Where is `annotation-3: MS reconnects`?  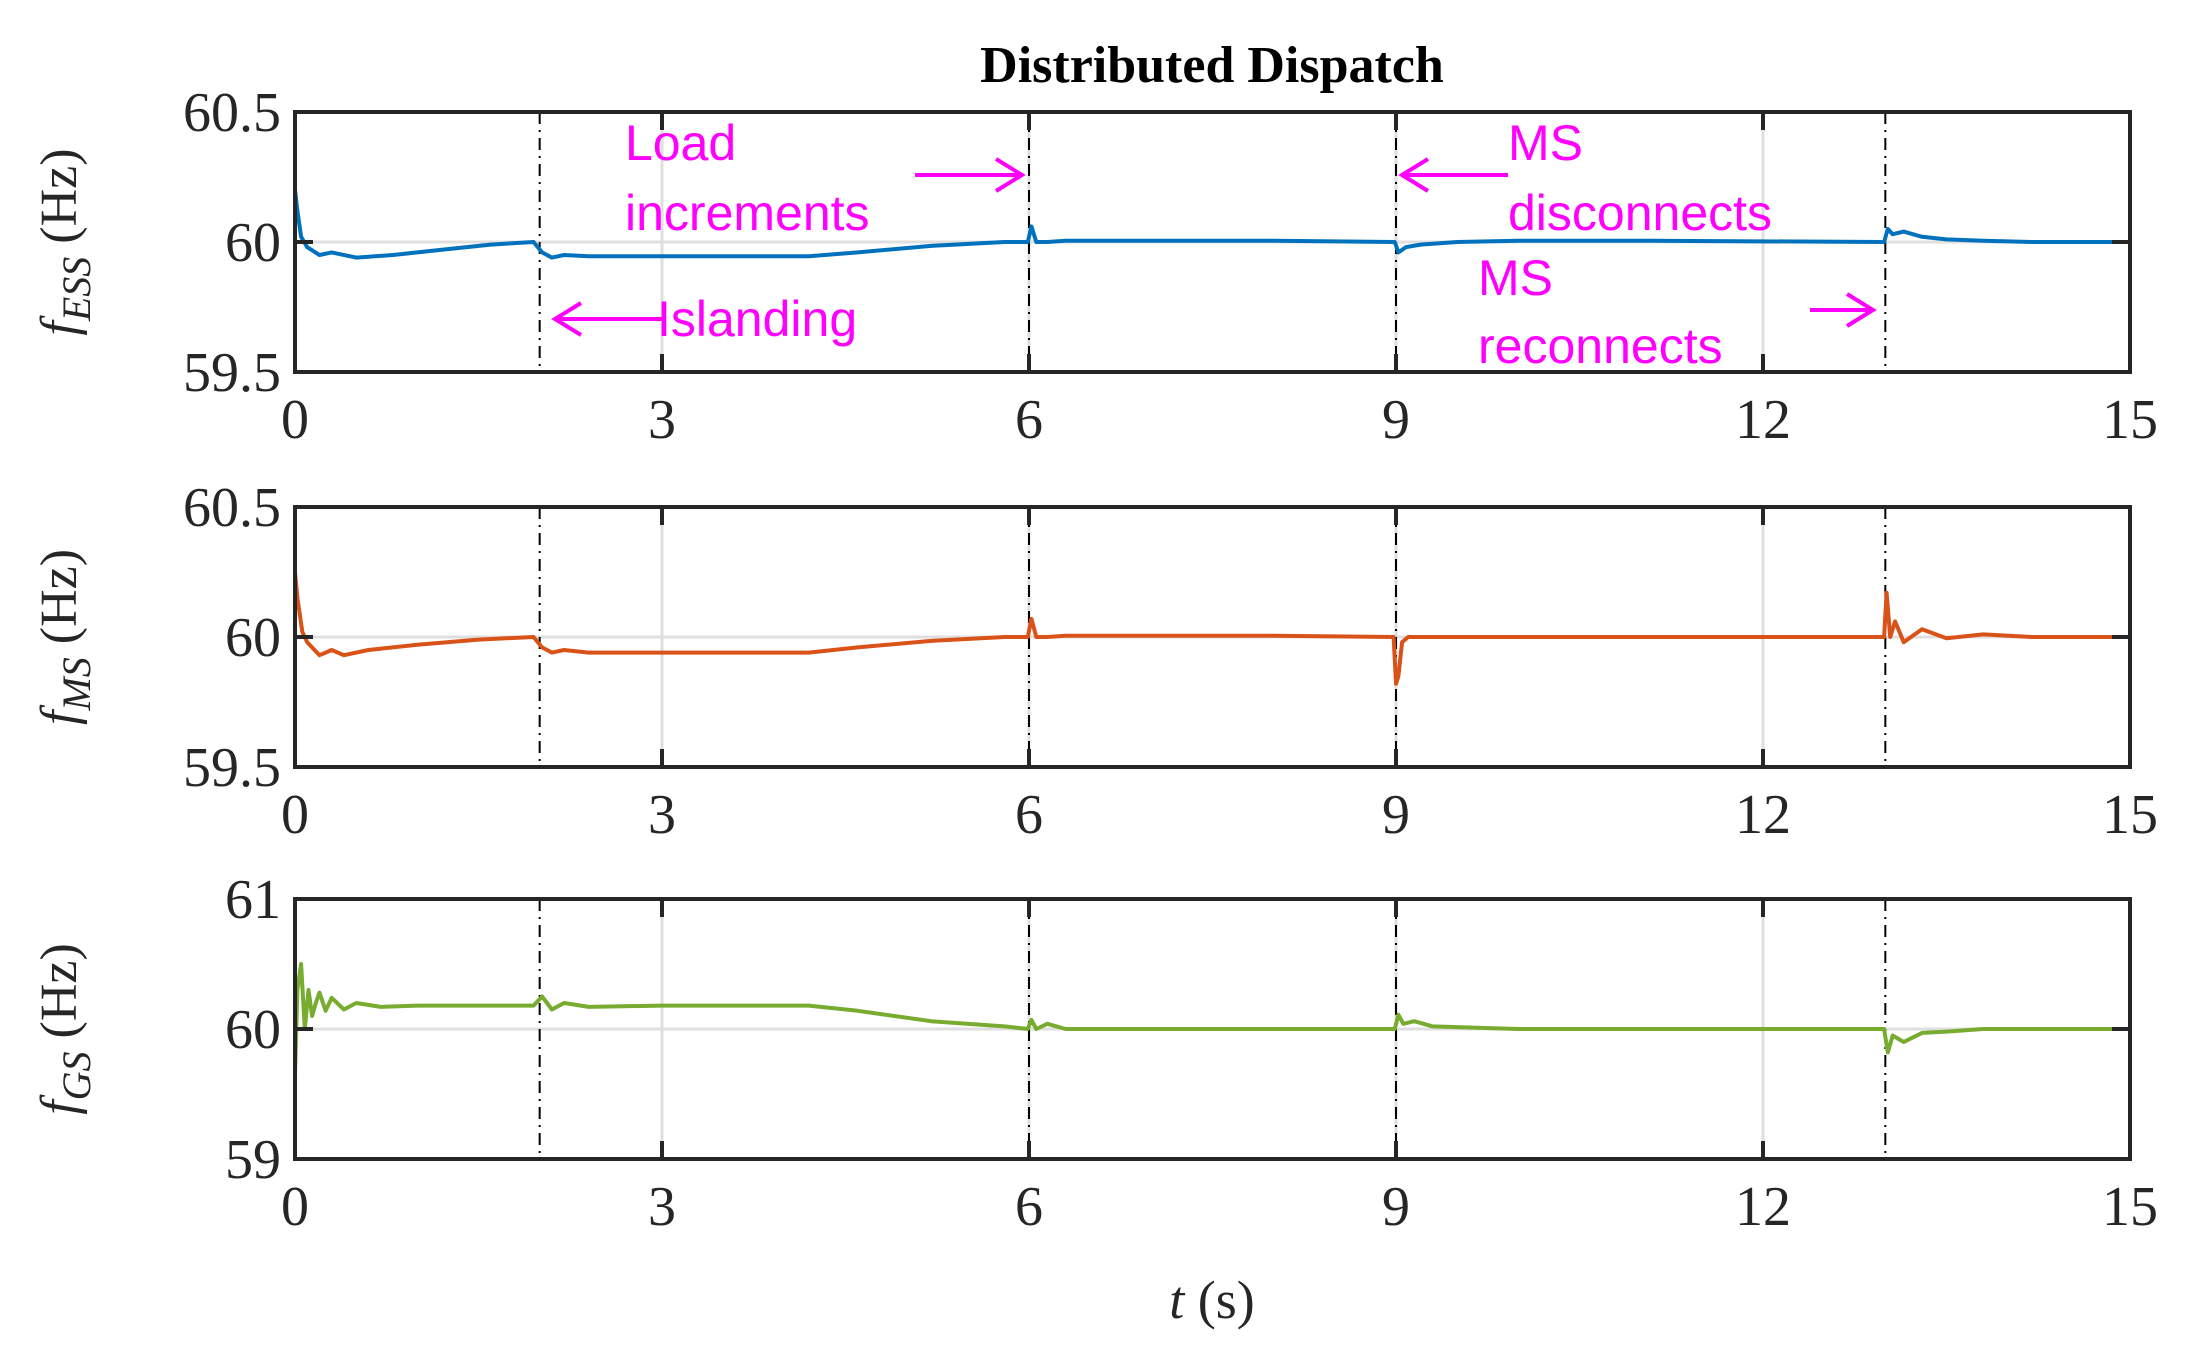 annotation-3: MS reconnects is located at coordinates (1677, 312).